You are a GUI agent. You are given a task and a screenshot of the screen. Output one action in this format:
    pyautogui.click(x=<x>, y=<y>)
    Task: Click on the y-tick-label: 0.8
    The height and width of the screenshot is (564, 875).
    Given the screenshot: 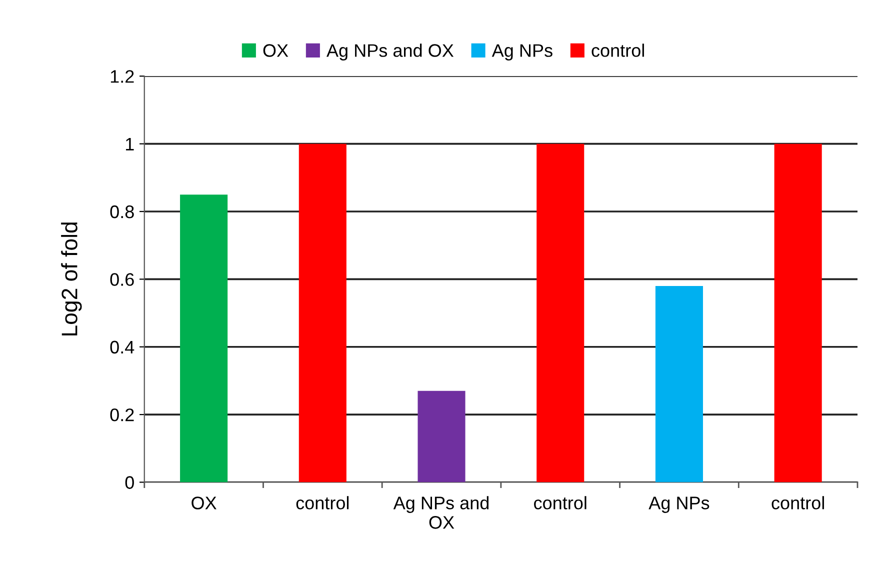 What is the action you would take?
    pyautogui.click(x=122, y=211)
    